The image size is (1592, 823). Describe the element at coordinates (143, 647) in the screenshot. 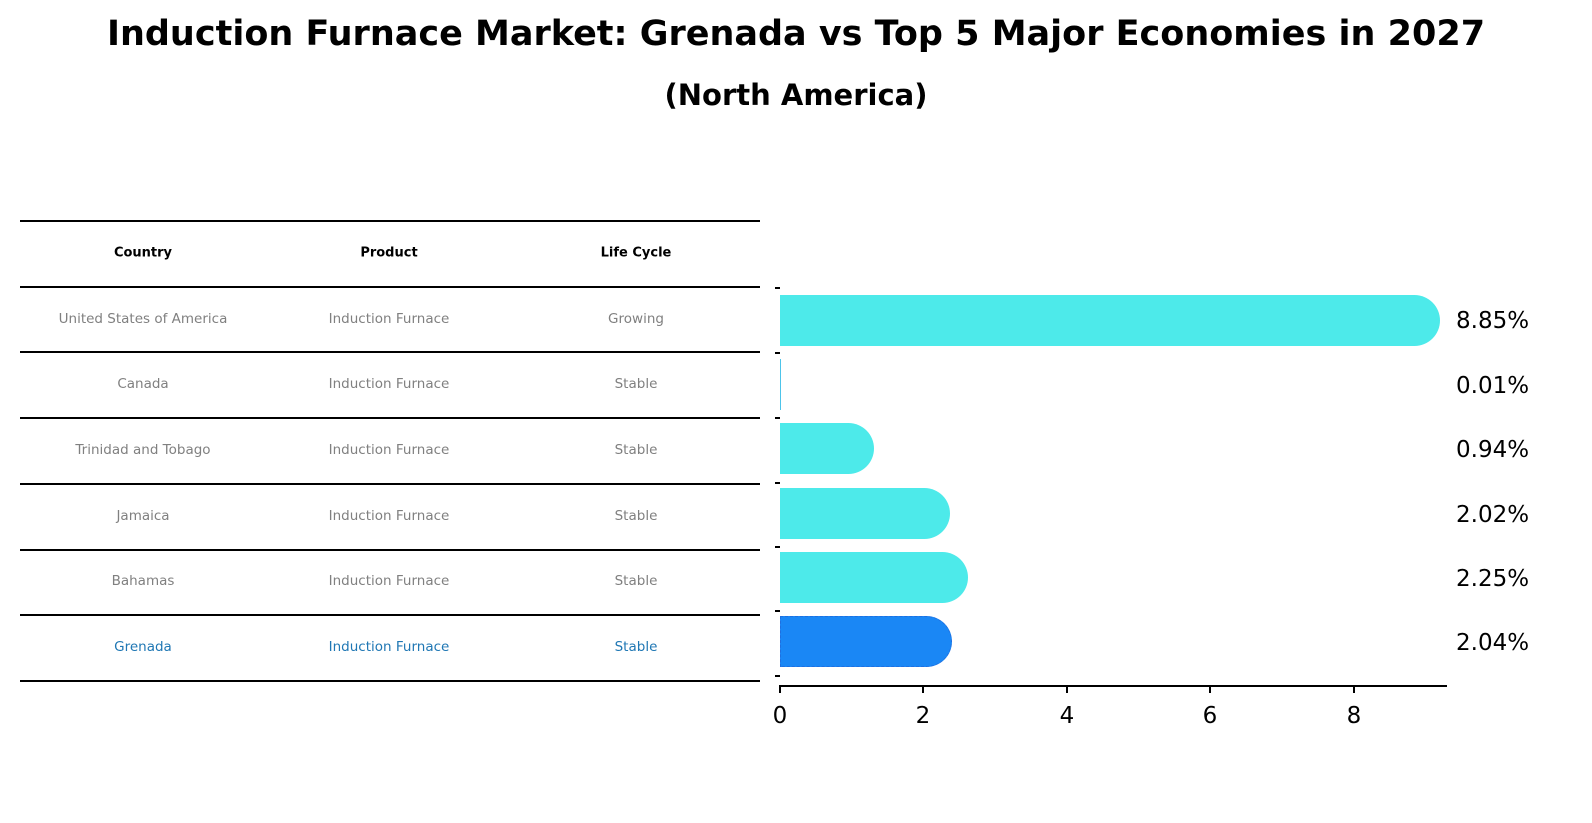

I see `cell-country: Grenada` at that location.